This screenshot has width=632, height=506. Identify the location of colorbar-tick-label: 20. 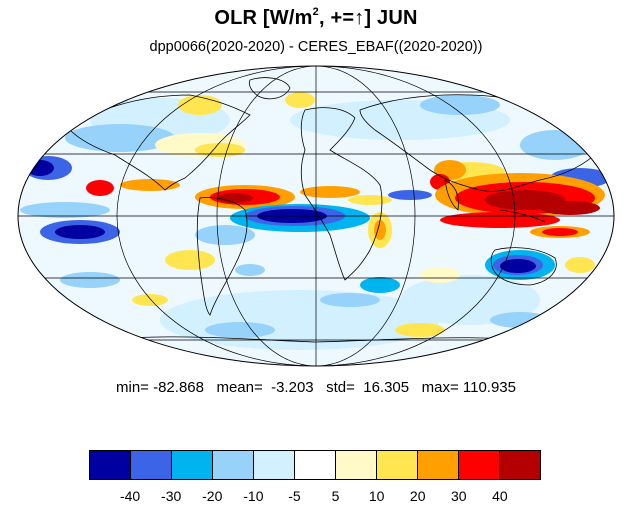
(417, 496).